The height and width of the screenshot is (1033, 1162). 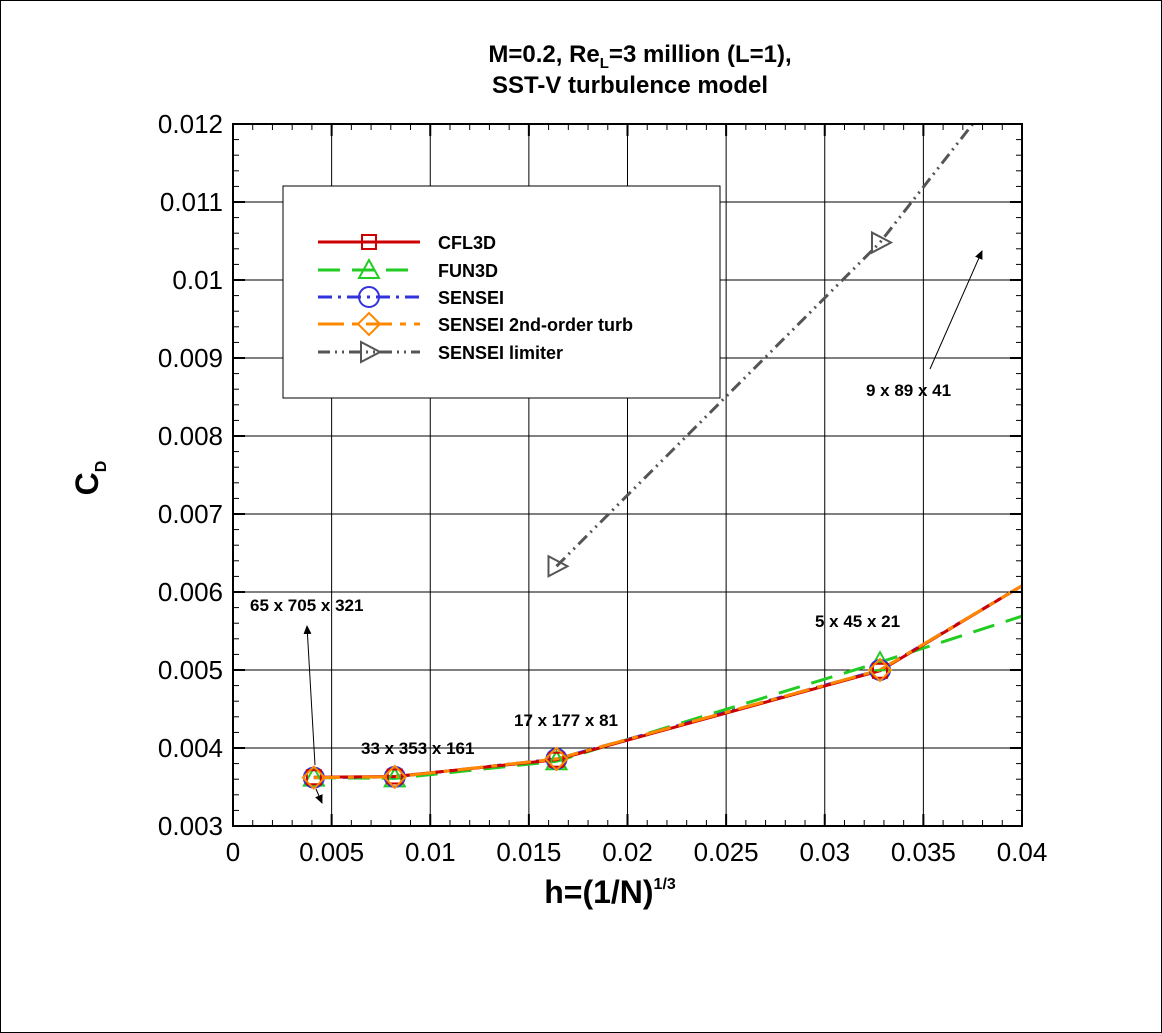 I want to click on y-tick-label: 0.011, so click(x=191, y=202).